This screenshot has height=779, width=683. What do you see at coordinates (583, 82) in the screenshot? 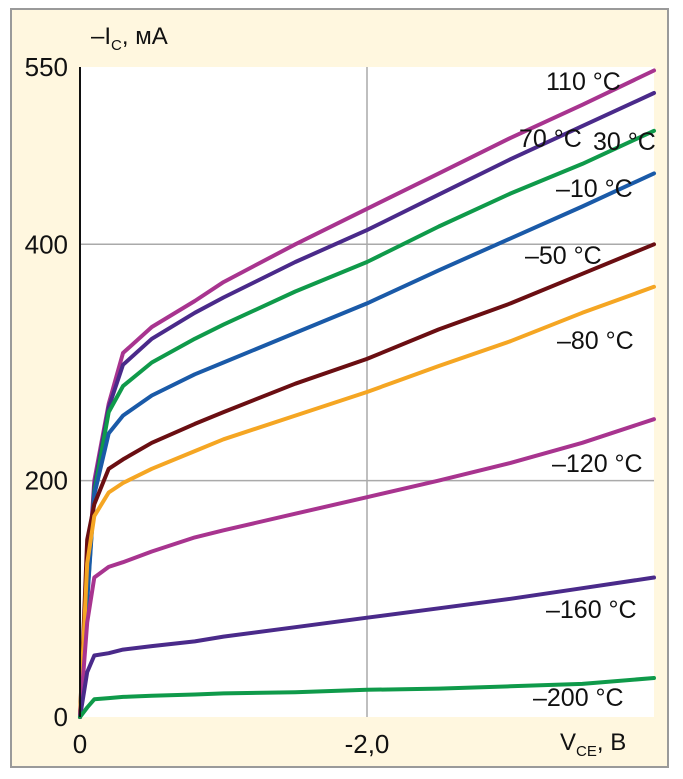
I see `series-label: 110 °C` at bounding box center [583, 82].